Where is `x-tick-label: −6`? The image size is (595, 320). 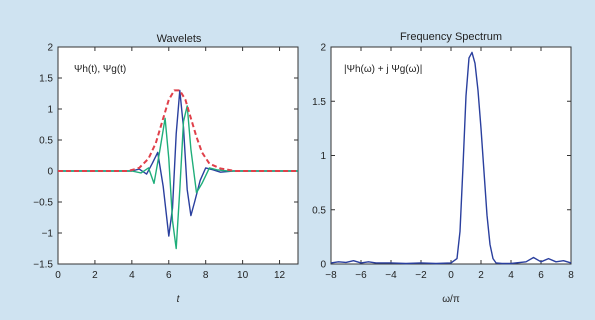
x-tick-label: −6 is located at coordinates (361, 275).